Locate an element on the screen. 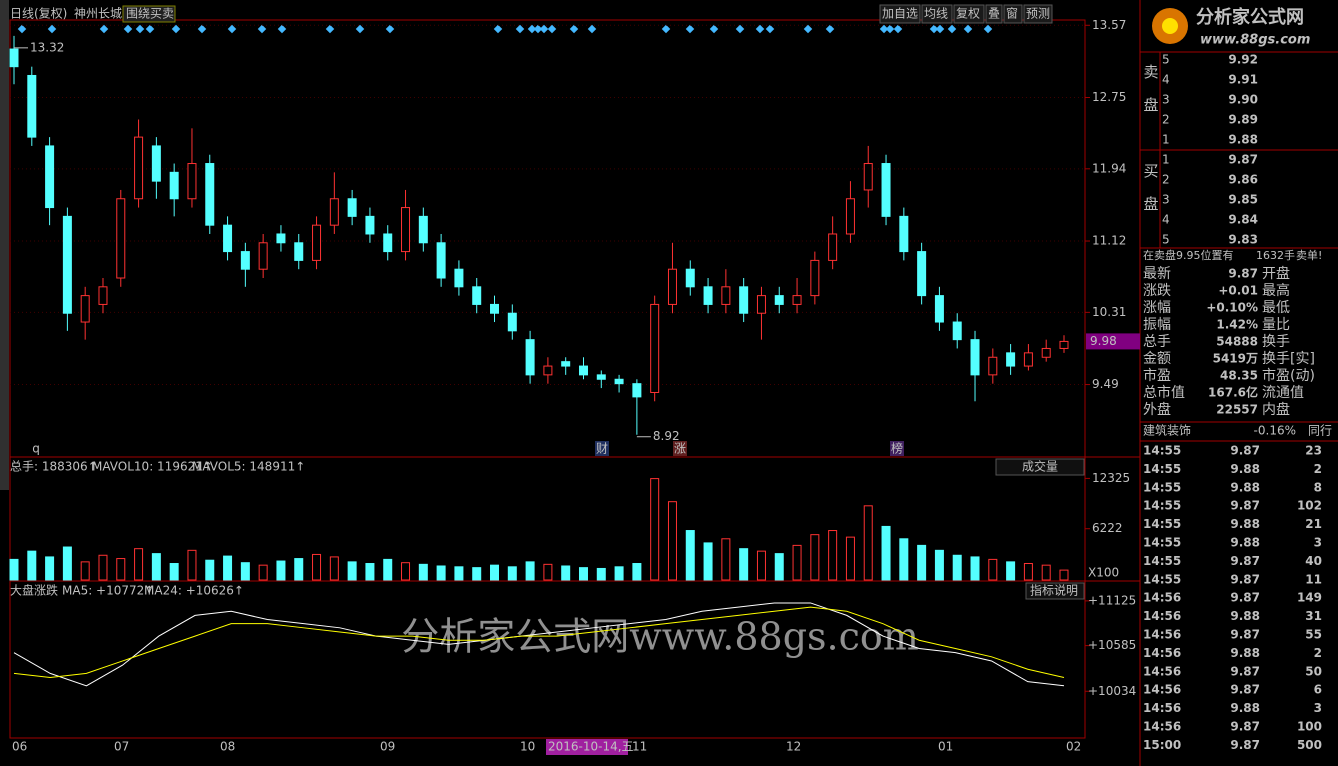 This screenshot has height=766, width=1338. volume-header: MAVOL10: 119621↑ is located at coordinates (152, 467).